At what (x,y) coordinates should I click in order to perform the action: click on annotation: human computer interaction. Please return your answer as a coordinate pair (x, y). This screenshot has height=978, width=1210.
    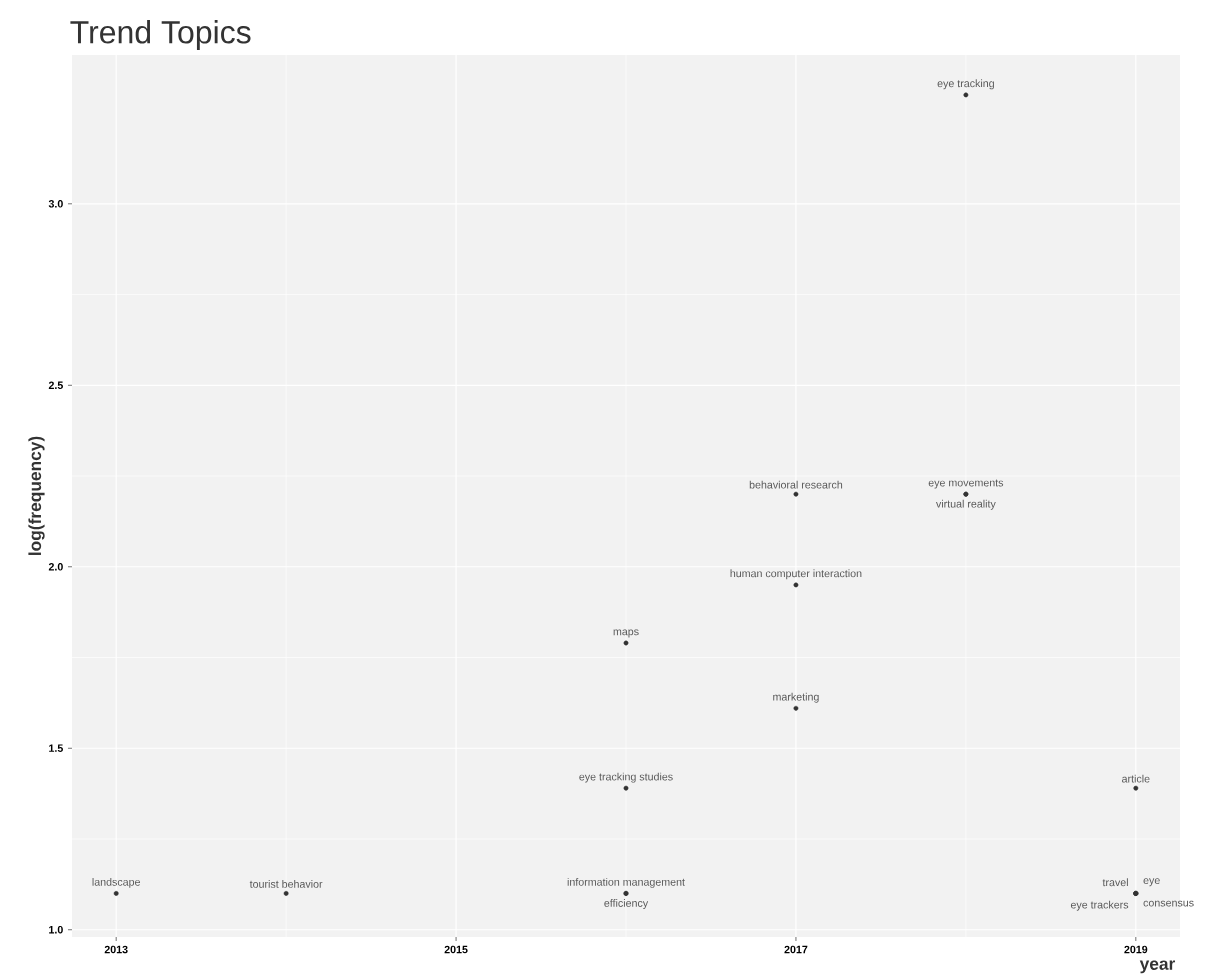
    Looking at the image, I should click on (796, 574).